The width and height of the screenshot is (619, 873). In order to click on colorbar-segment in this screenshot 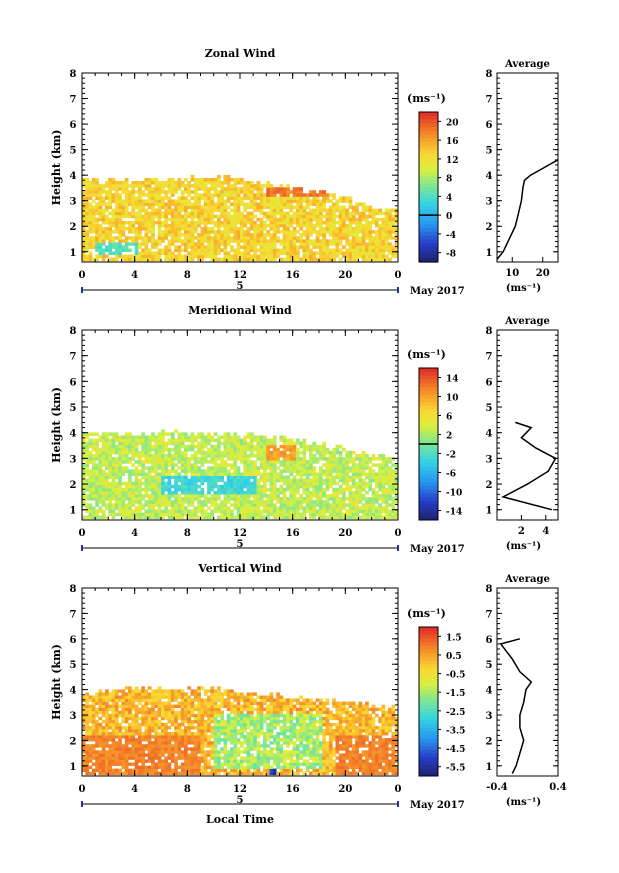, I will do `click(428, 140)`.